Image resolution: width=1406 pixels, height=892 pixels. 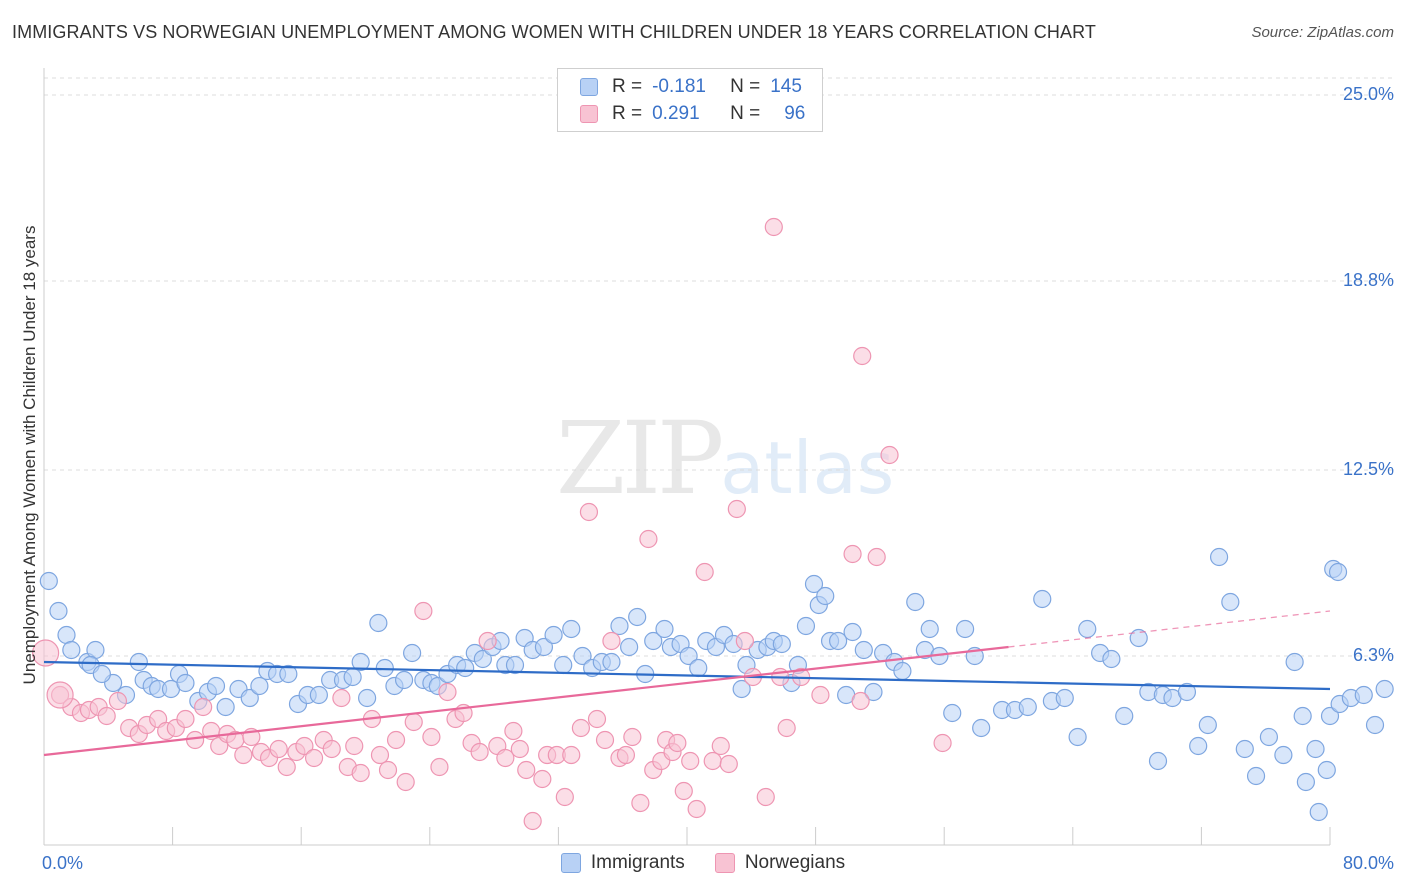 I want to click on norwegians-trend-line, so click(x=526, y=701).